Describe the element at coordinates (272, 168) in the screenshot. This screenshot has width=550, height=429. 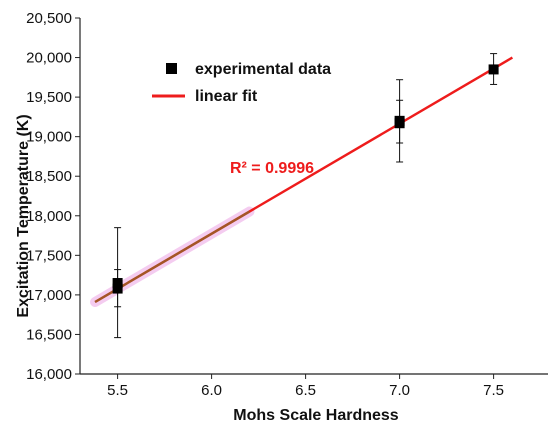
I see `r-squared-annotation: R² = 0.9996` at that location.